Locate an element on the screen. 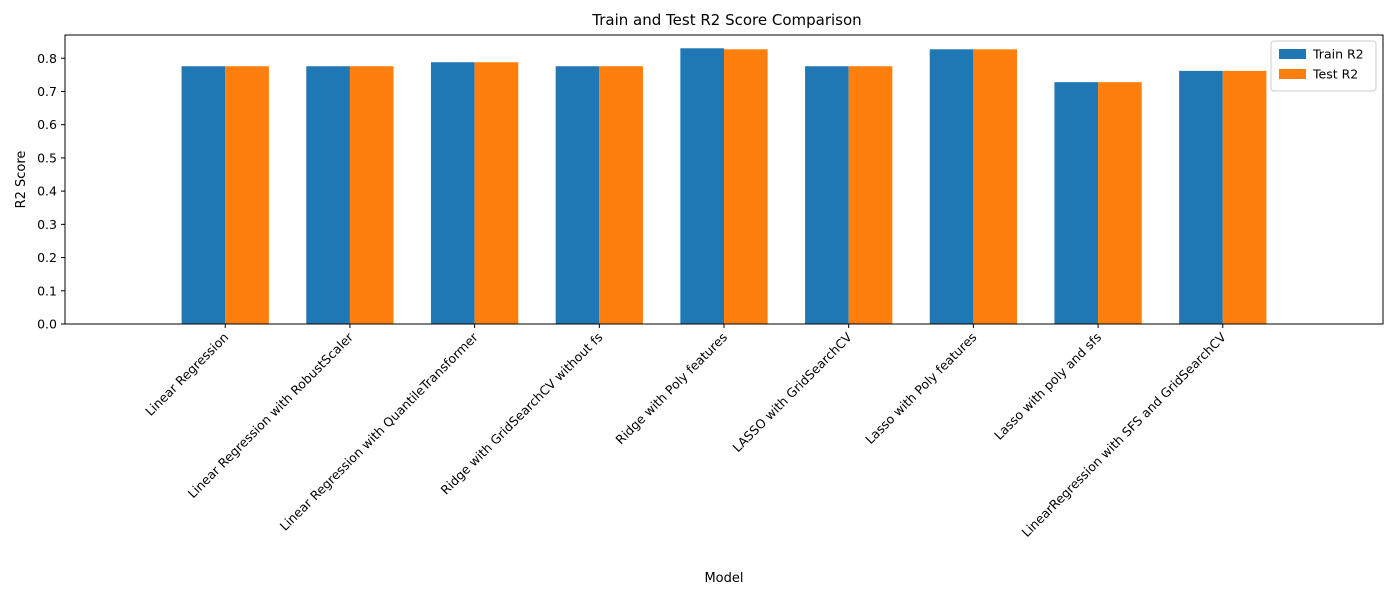 The image size is (1400, 600). y-axis: 0.0 0.1 0.2 0.3 0.4 0.5 0.6 0.7 0.8 is located at coordinates (51, 191).